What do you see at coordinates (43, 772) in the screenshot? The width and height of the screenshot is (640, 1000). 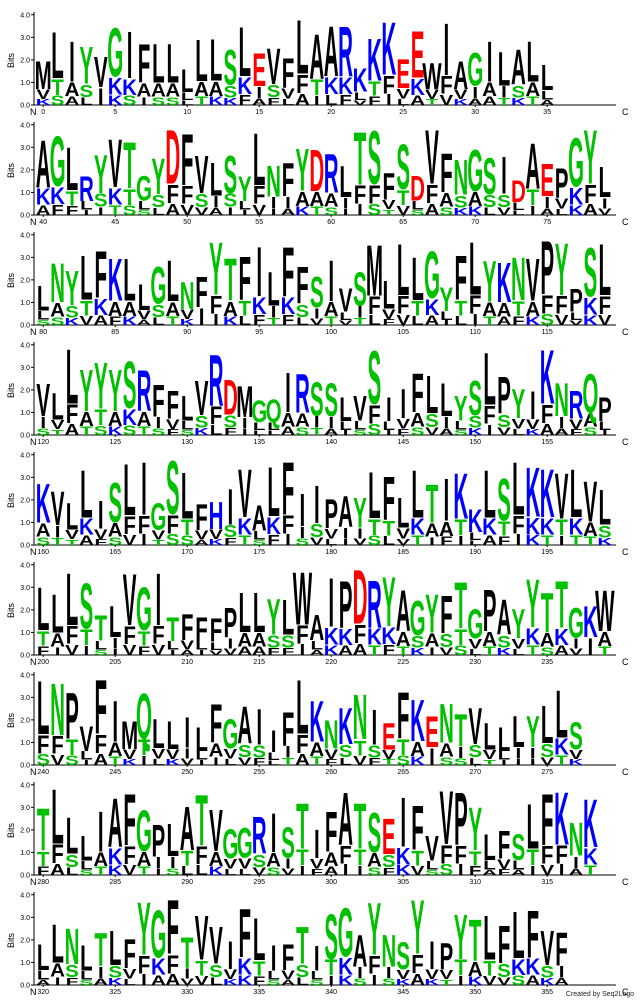 I see `x-tick-label: 240` at bounding box center [43, 772].